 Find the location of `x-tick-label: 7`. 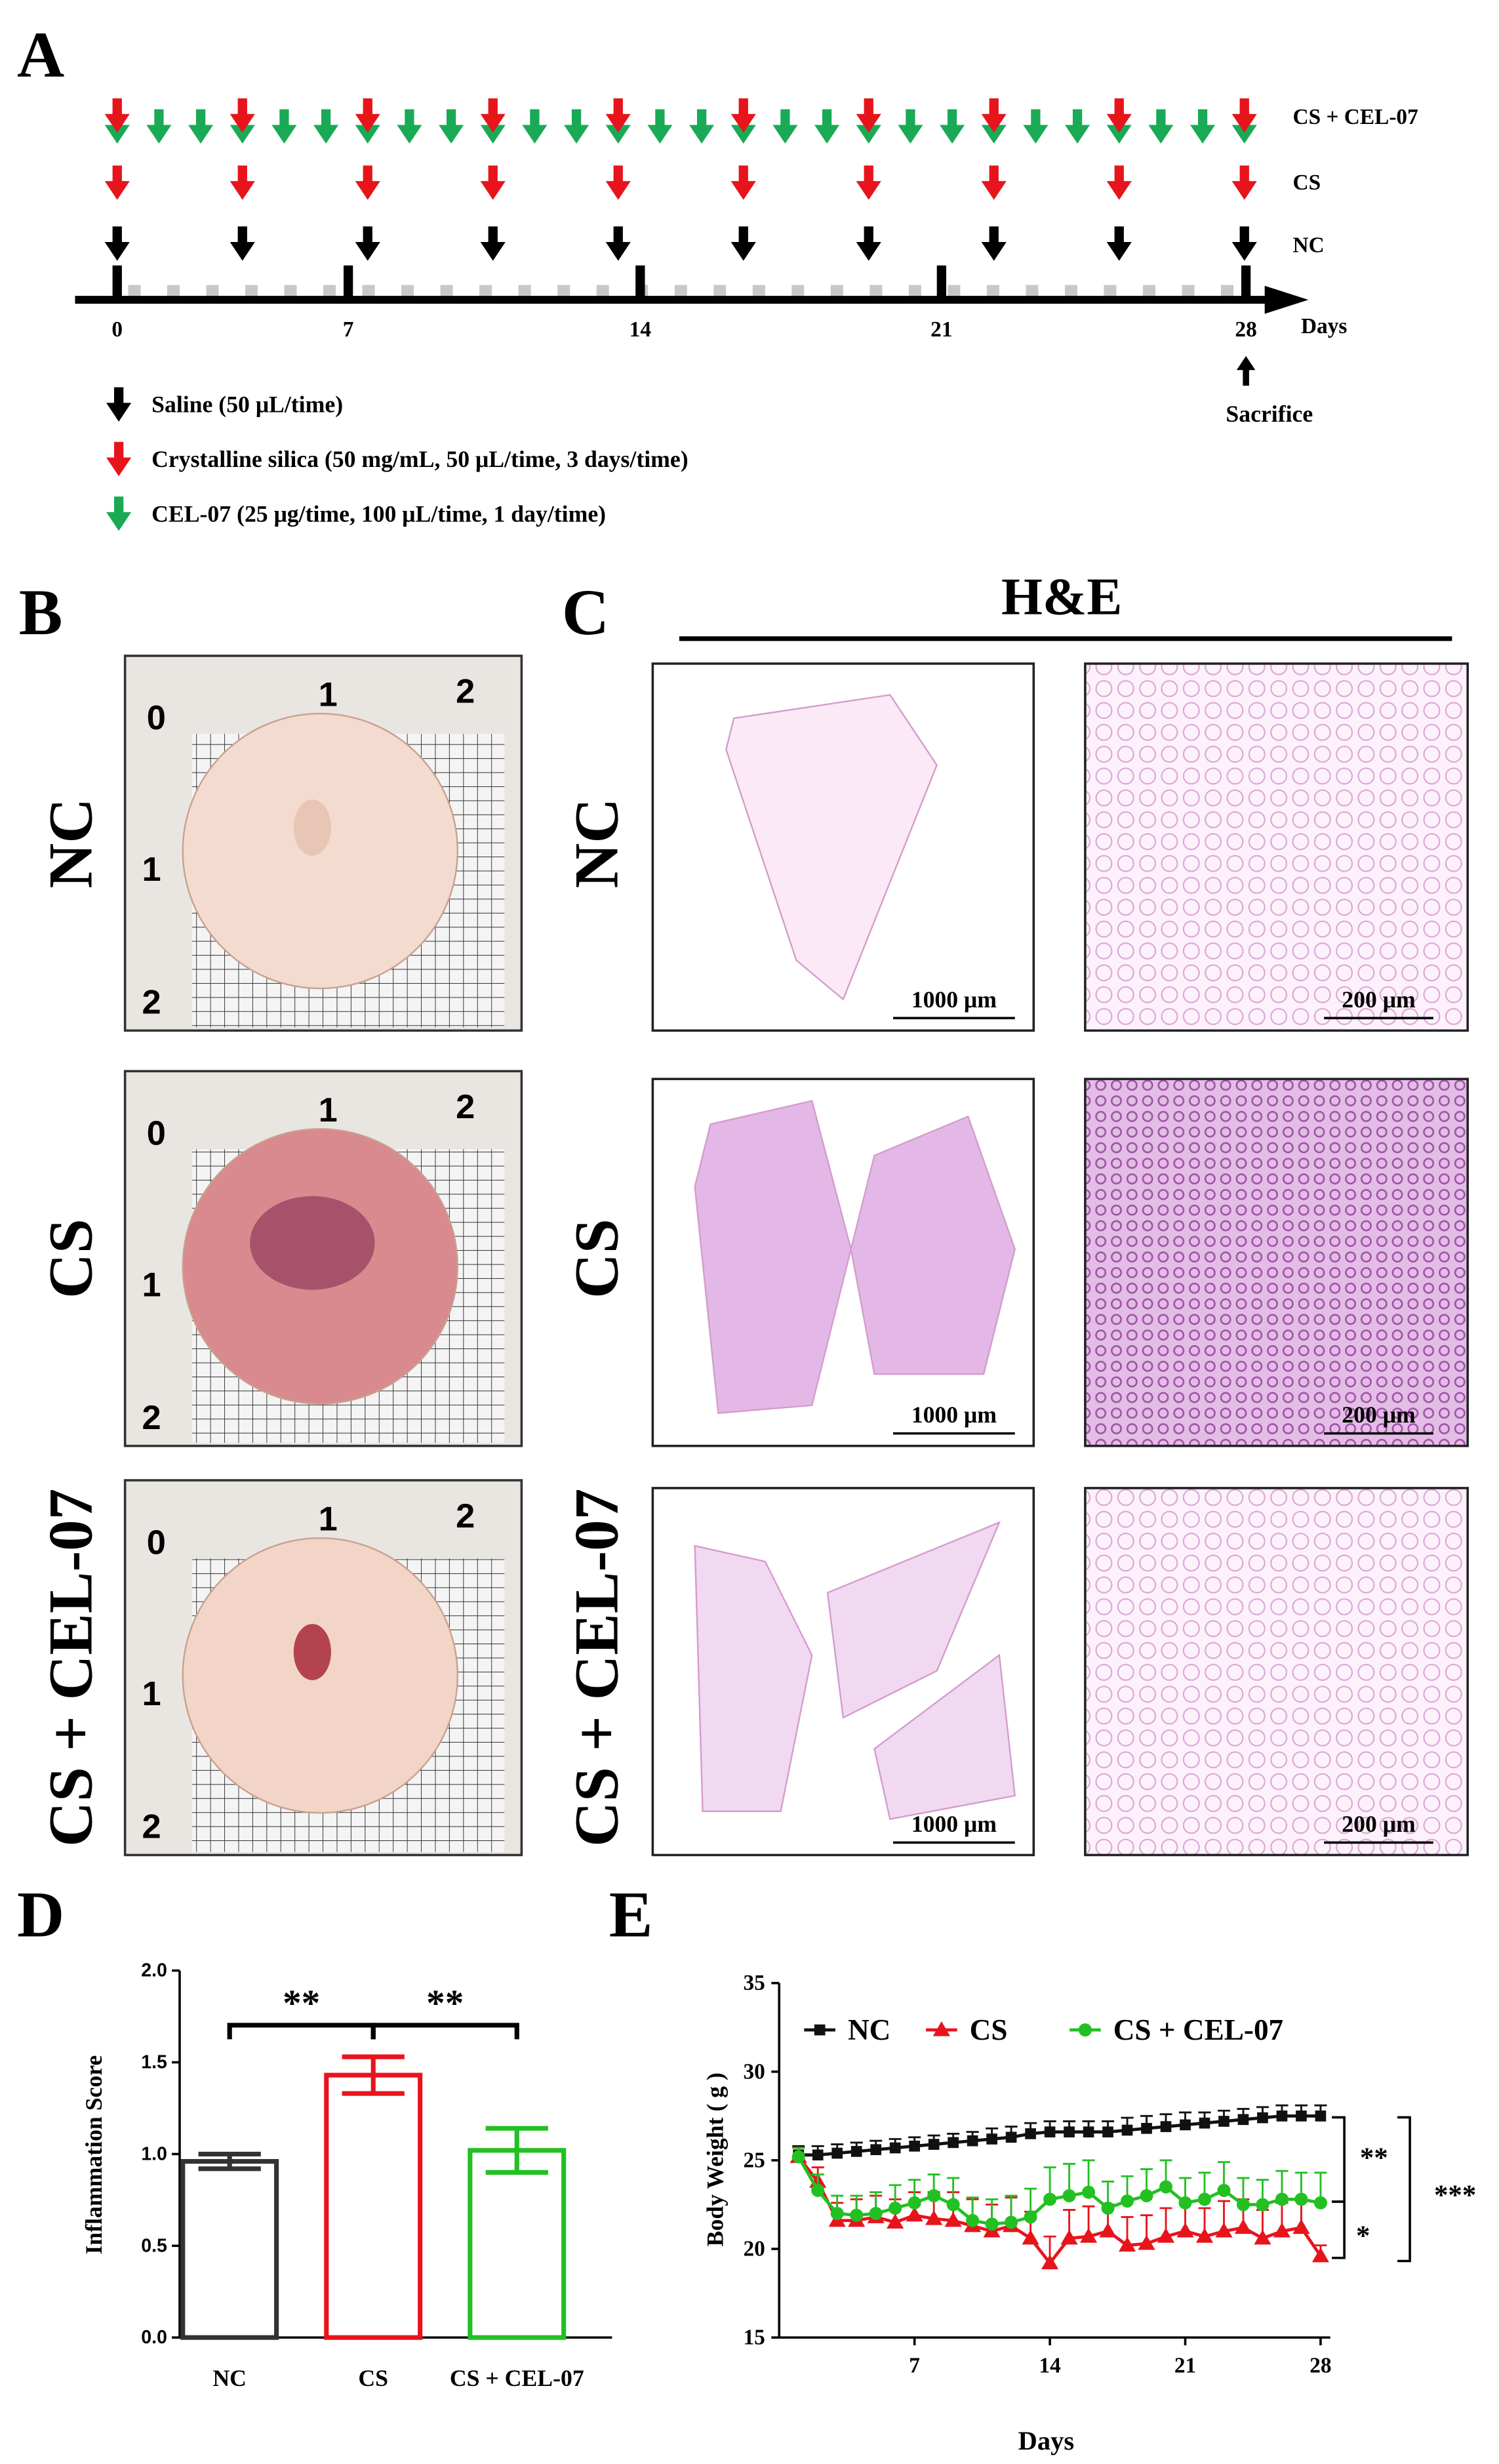

x-tick-label: 7 is located at coordinates (914, 2366).